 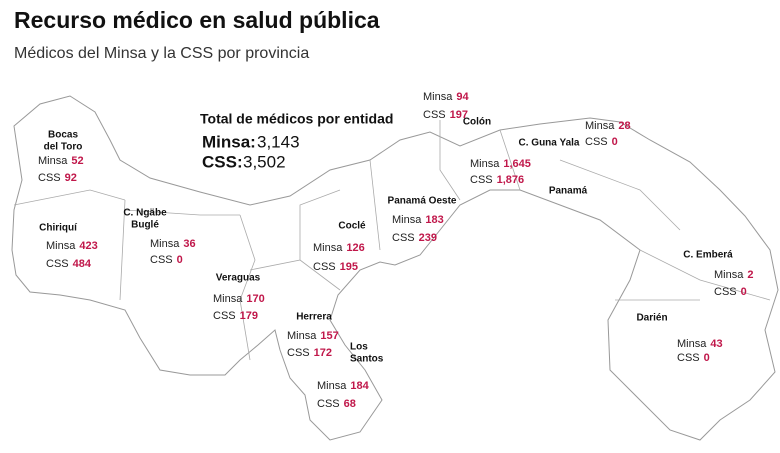 What do you see at coordinates (428, 238) in the screenshot?
I see `css-value: 239` at bounding box center [428, 238].